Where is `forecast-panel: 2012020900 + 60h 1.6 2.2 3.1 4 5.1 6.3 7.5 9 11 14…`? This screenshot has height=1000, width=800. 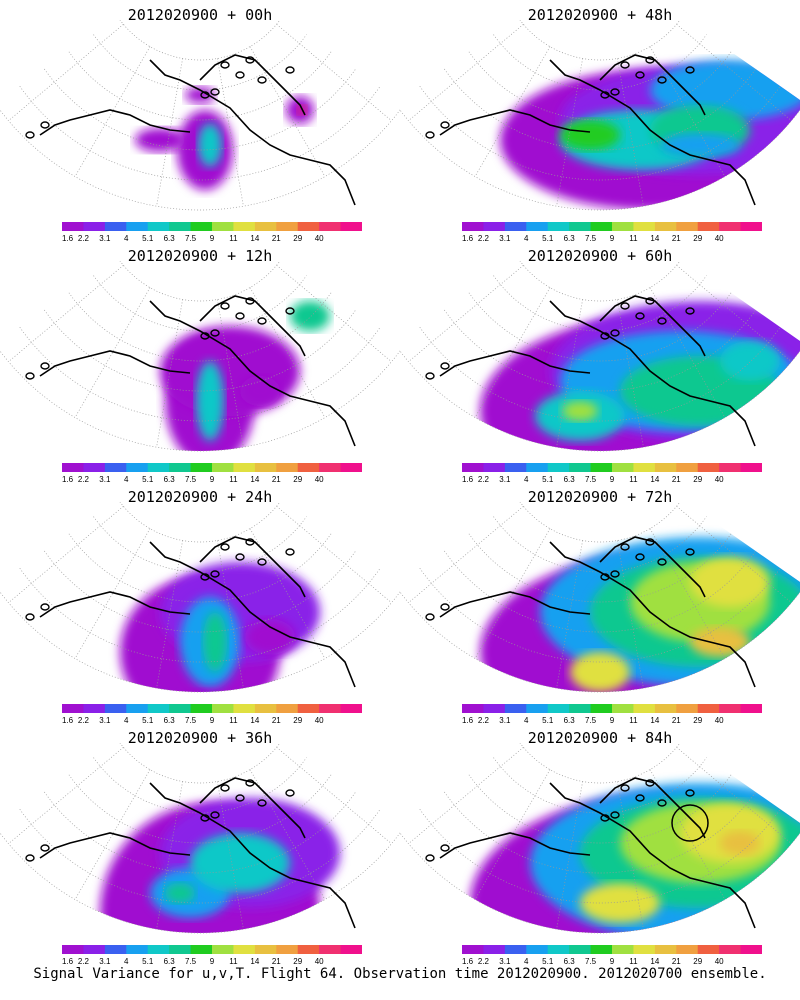
forecast-panel: 2012020900 + 60h 1.6 2.2 3.1 4 5.1 6.3 7.5 9 11 14… is located at coordinates (600, 362).